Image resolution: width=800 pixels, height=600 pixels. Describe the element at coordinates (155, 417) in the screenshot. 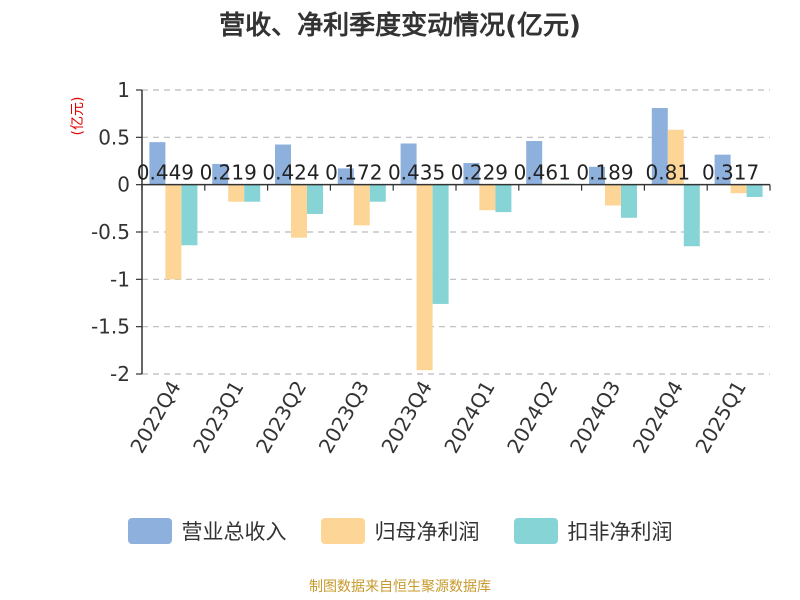

I see `x-tick-label: 2022Q4` at that location.